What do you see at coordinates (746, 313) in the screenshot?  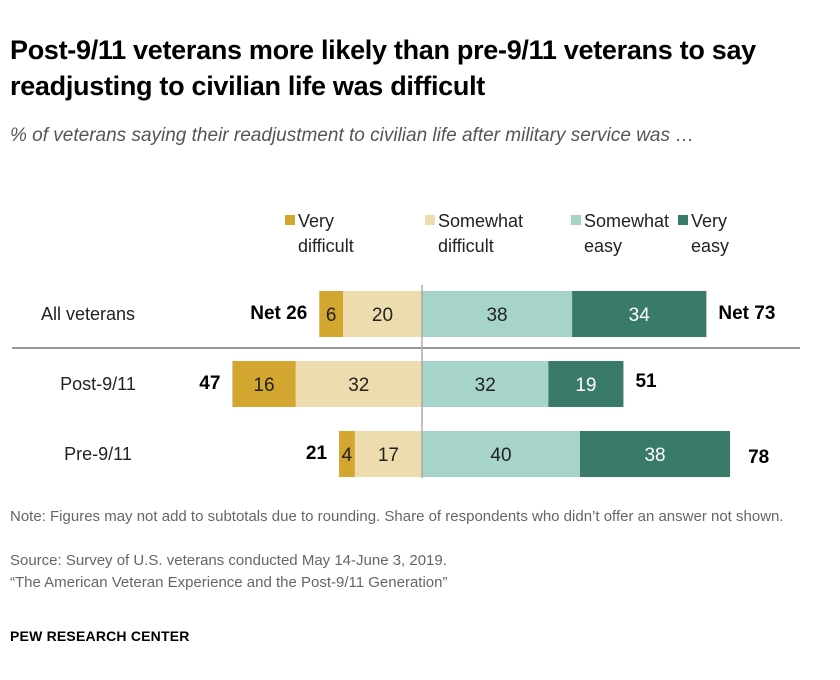 I see `net-easy-label: Net 73` at bounding box center [746, 313].